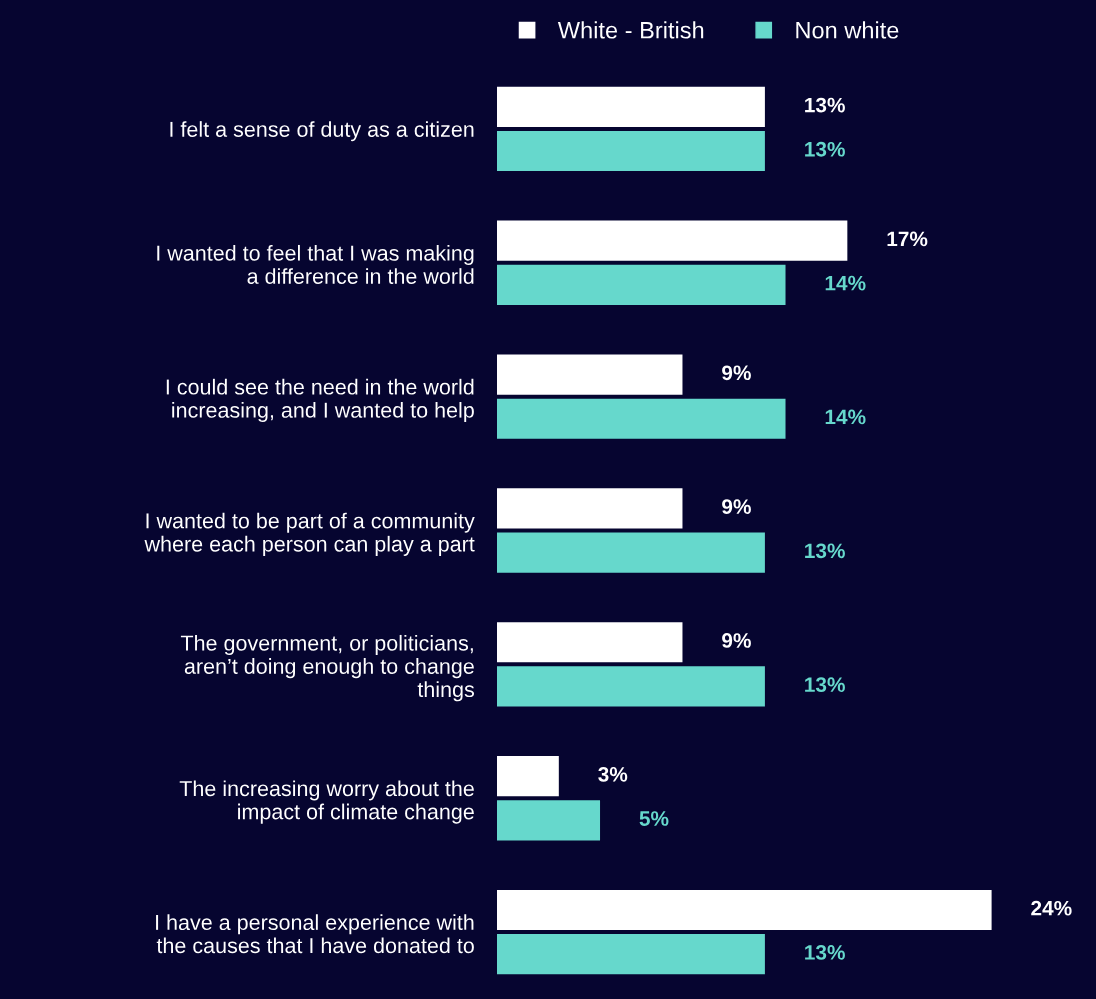 Image resolution: width=1096 pixels, height=999 pixels. What do you see at coordinates (309, 534) in the screenshot?
I see `y-tick-label: I wanted to be part of a community where each person can play a part` at bounding box center [309, 534].